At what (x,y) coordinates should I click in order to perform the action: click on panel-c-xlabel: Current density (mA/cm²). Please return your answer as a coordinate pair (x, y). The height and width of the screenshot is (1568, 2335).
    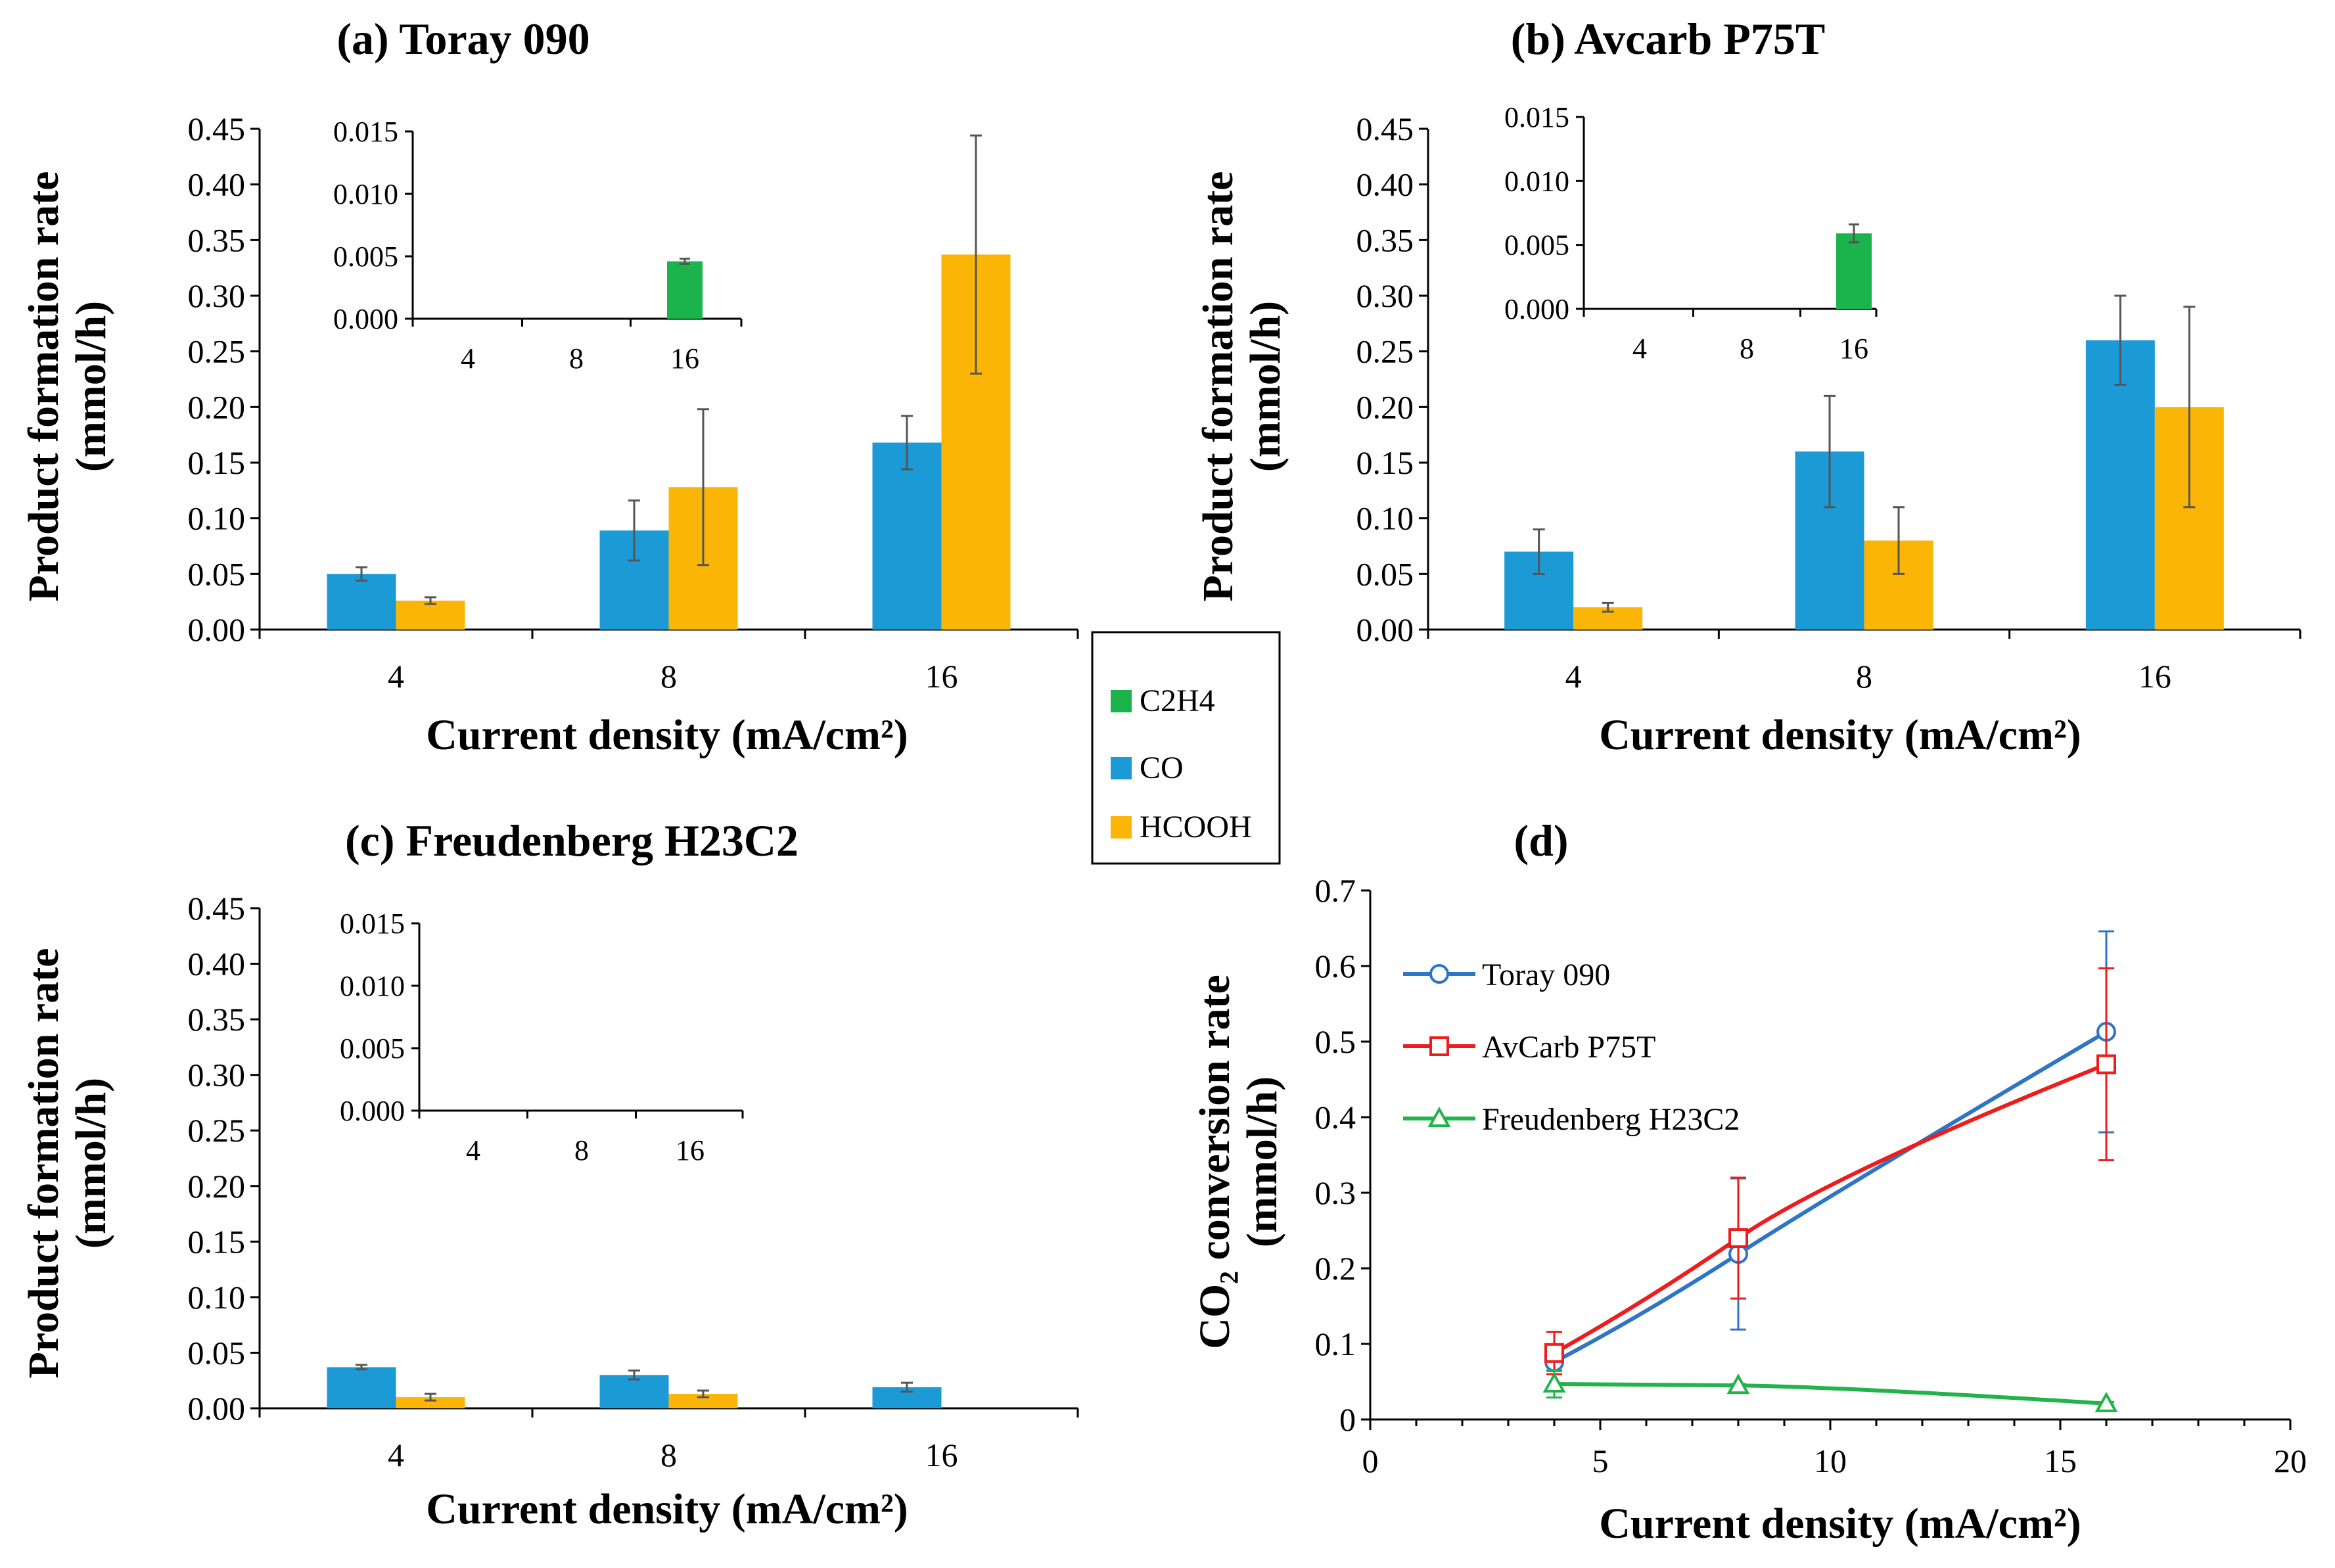
    Looking at the image, I should click on (667, 1509).